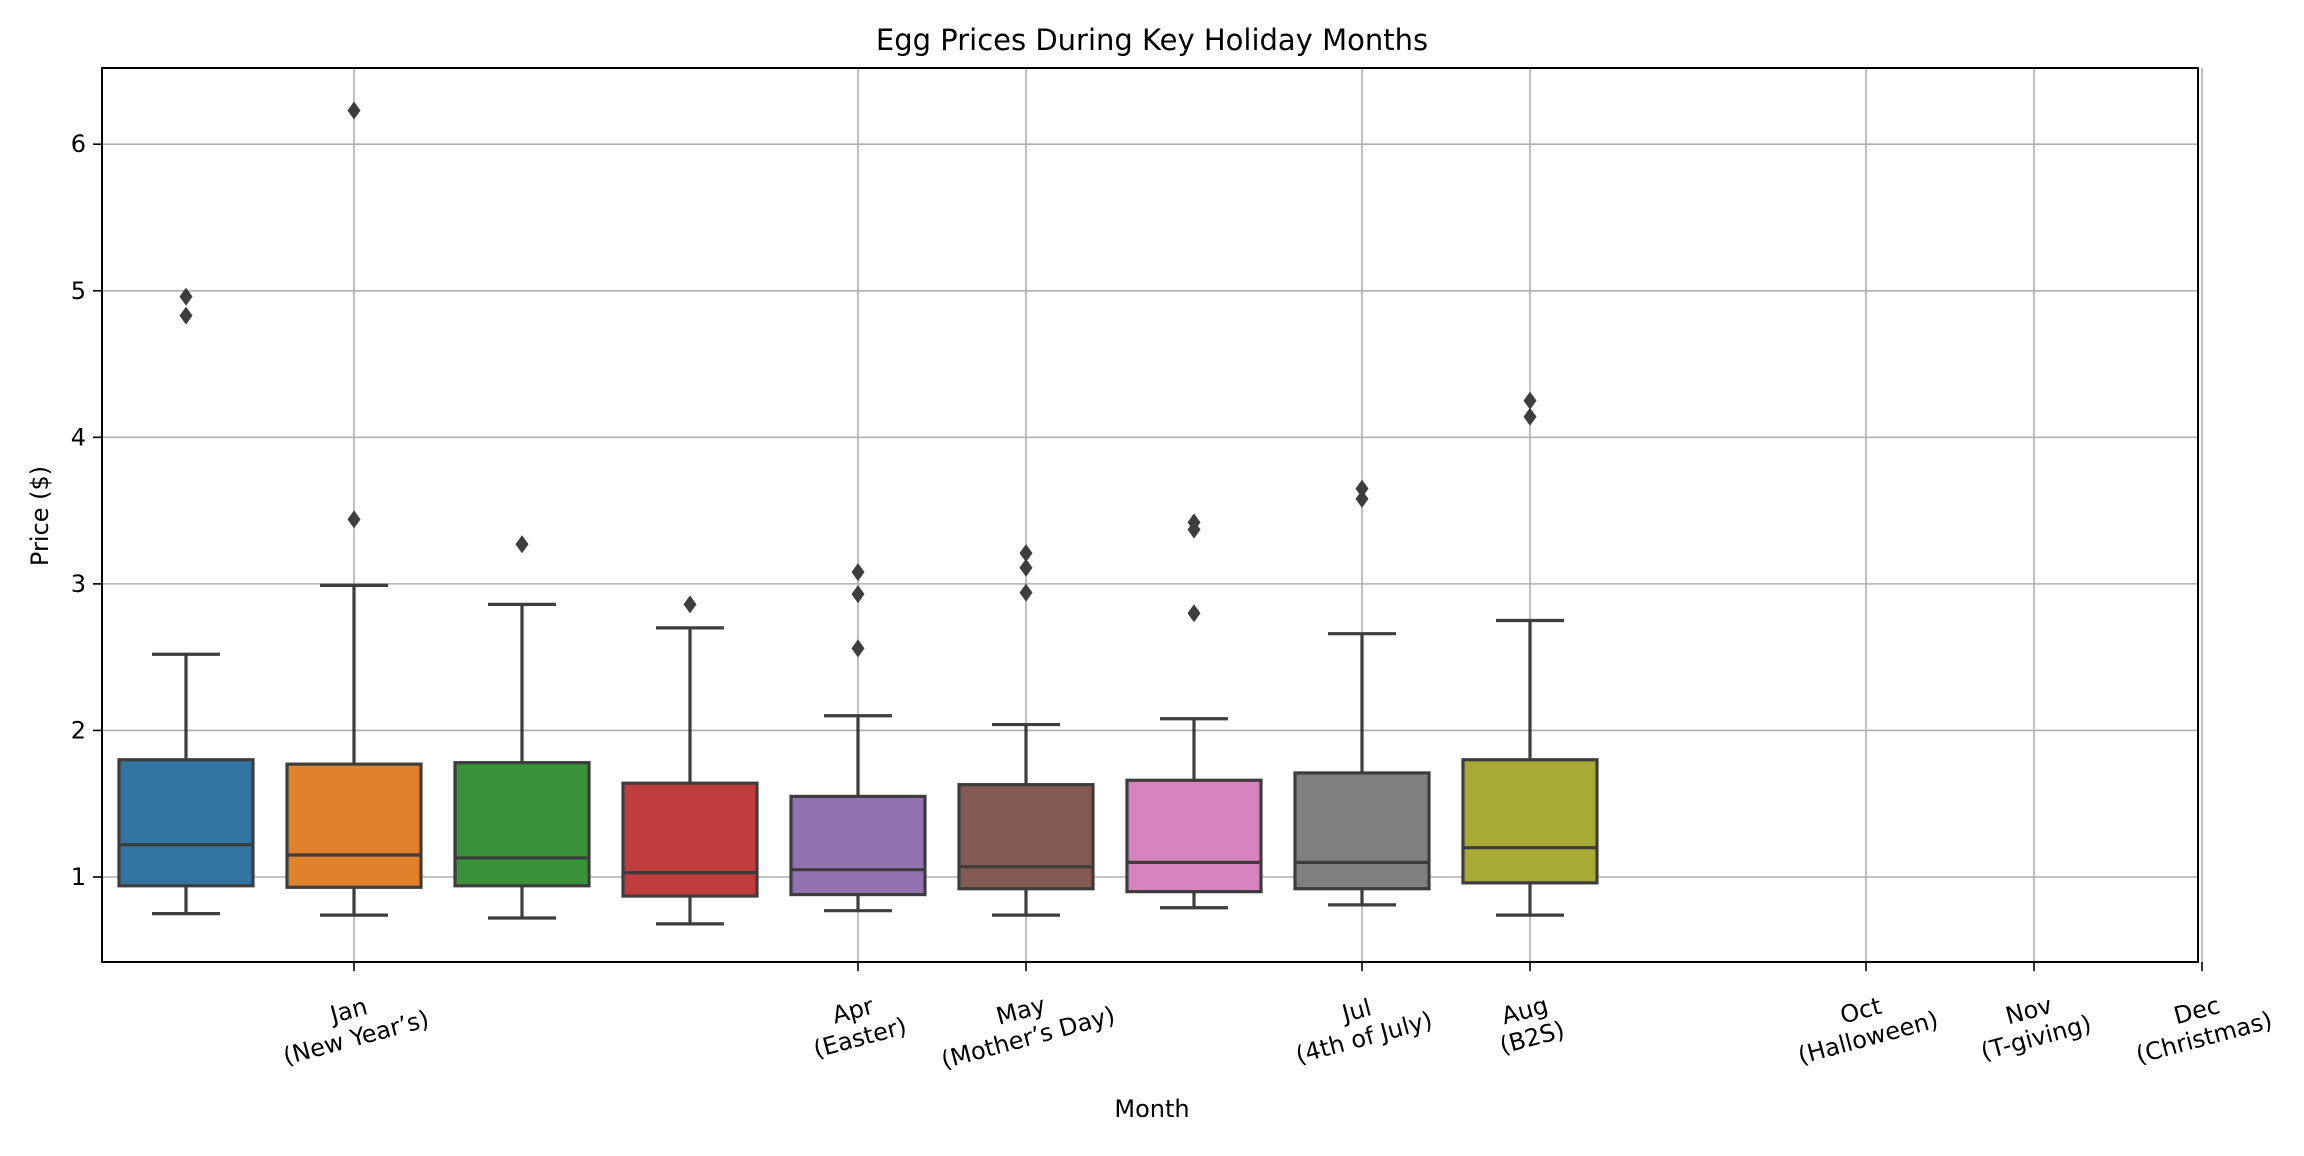 This screenshot has width=2304, height=1156. What do you see at coordinates (78, 584) in the screenshot?
I see `y-tick-label: 3` at bounding box center [78, 584].